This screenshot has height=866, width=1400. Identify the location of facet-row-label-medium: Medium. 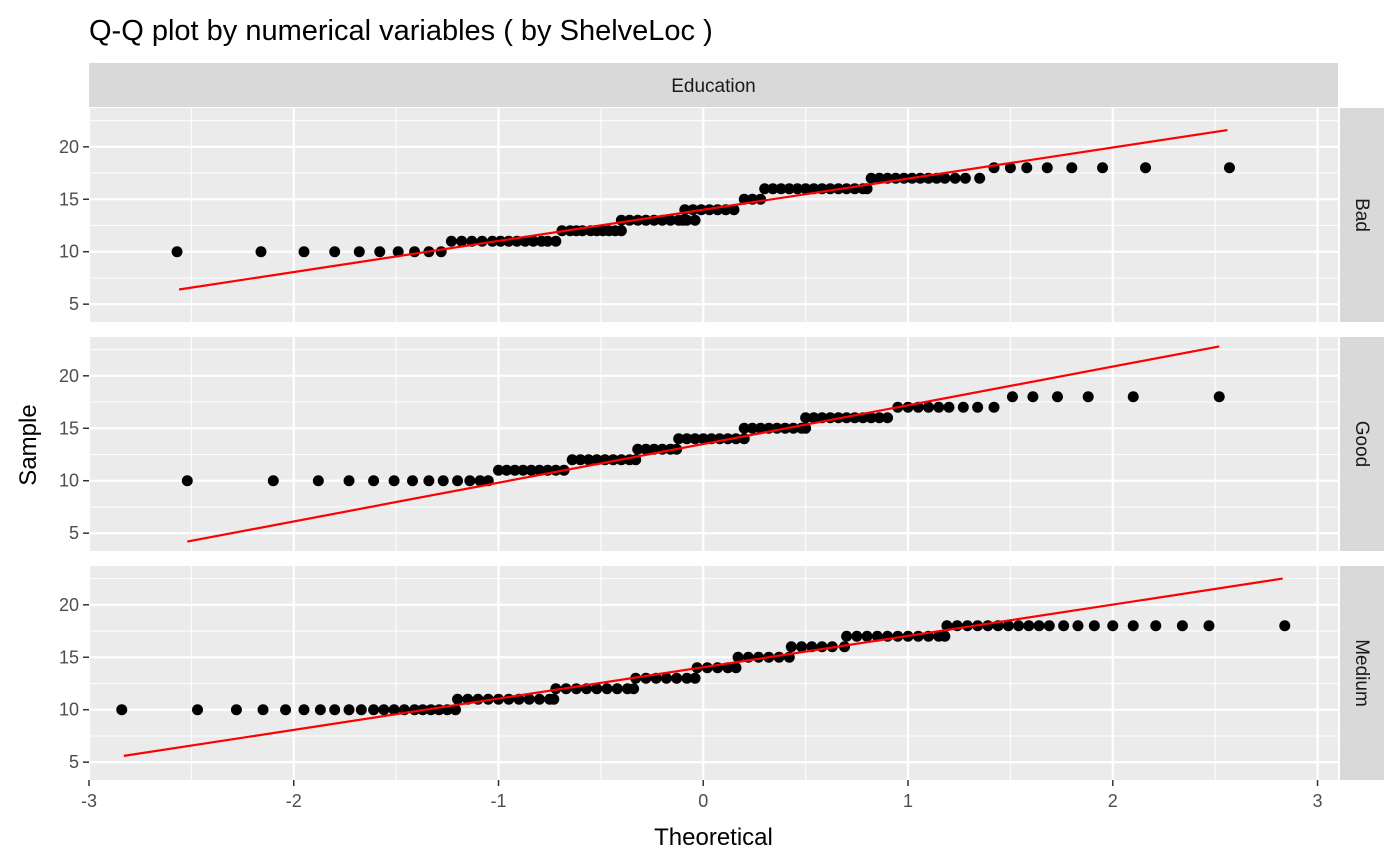
(1361, 673).